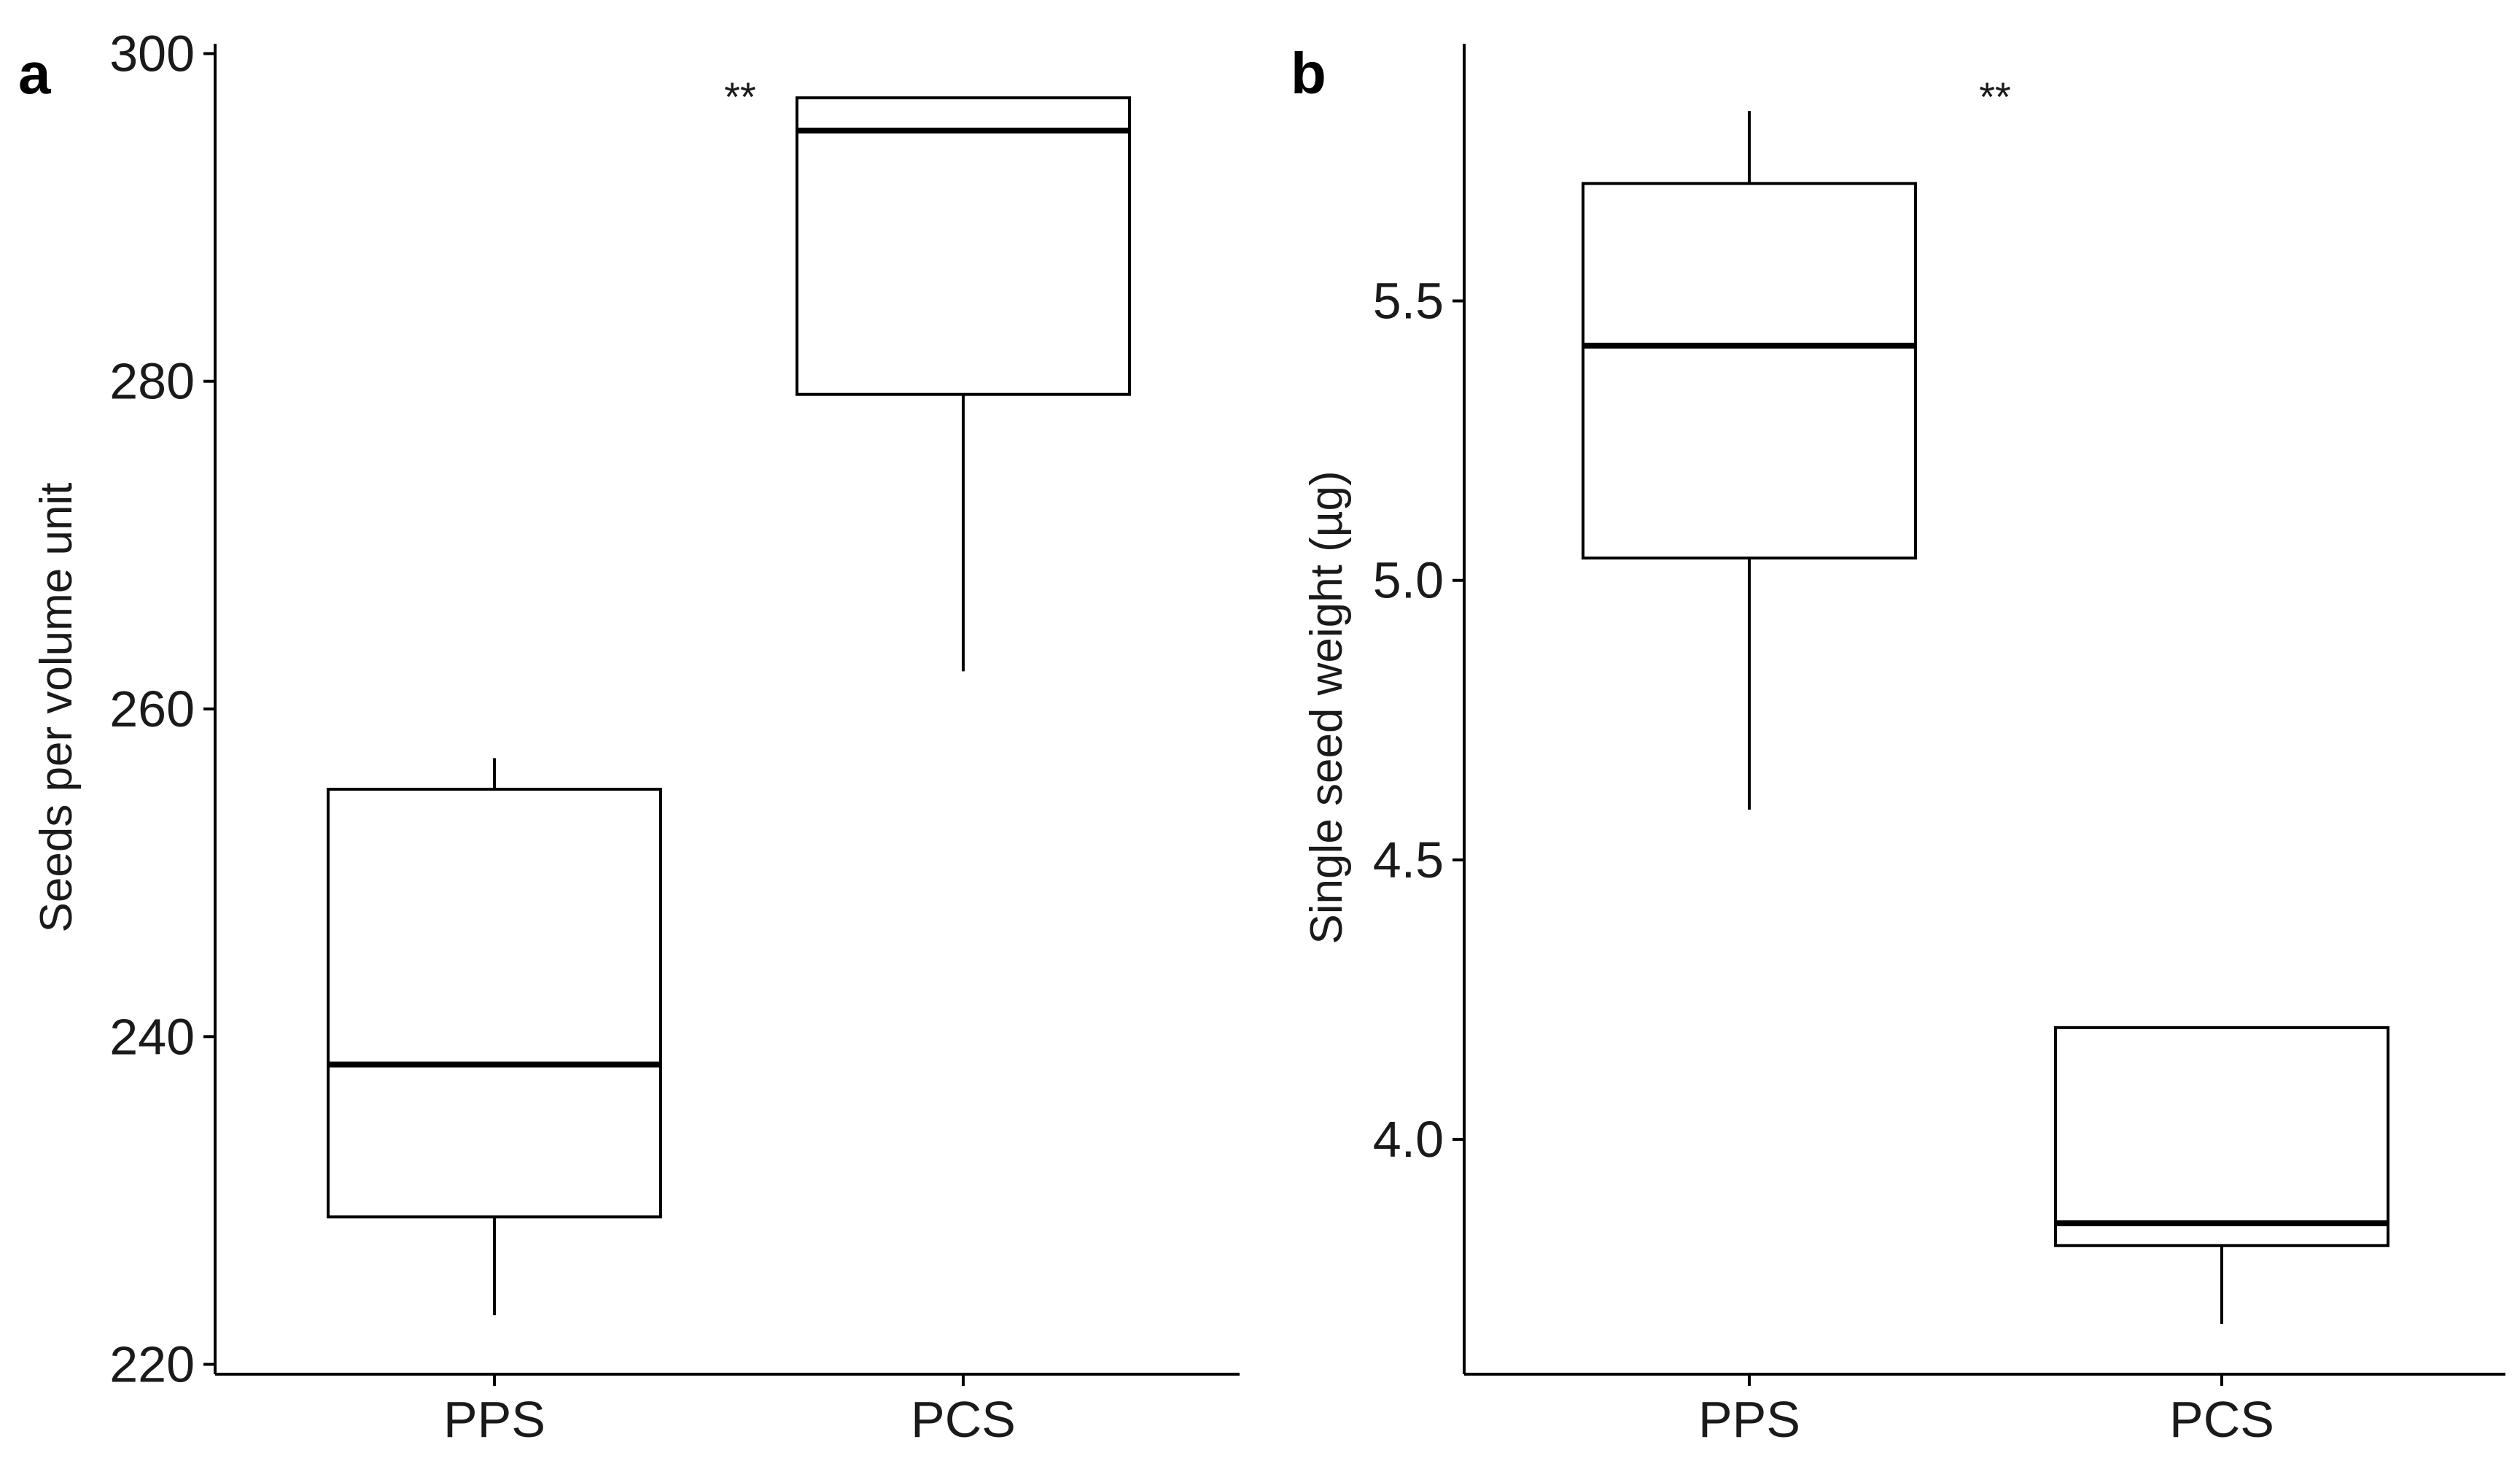  What do you see at coordinates (34, 73) in the screenshot?
I see `panel-a-letter: a` at bounding box center [34, 73].